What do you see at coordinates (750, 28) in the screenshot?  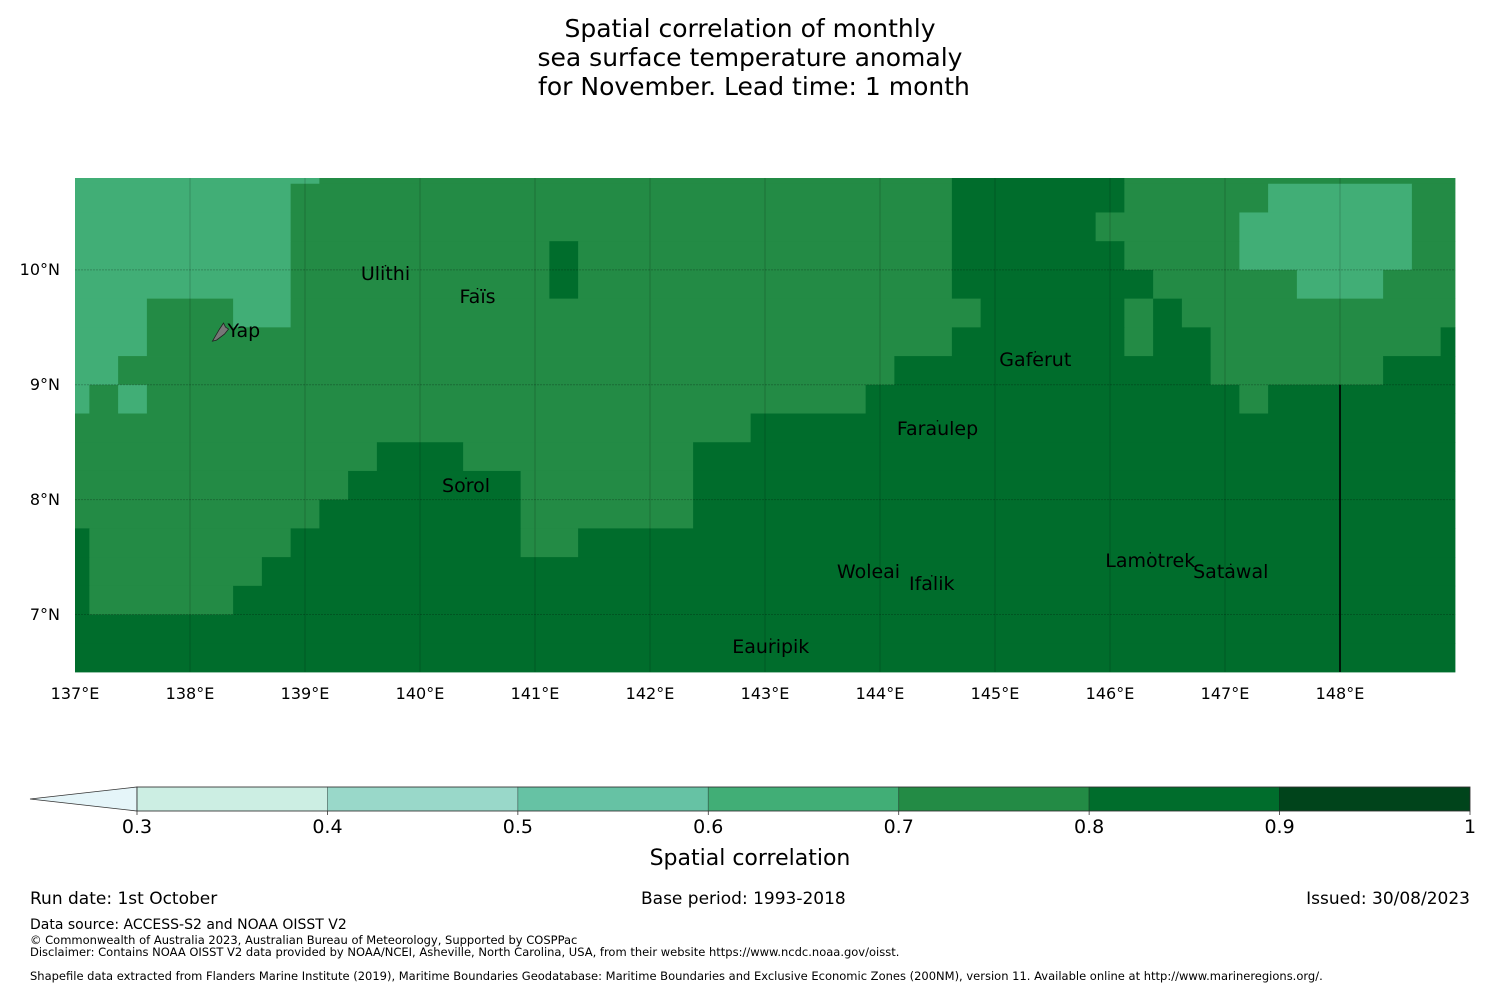 I see `title-line-1: Spatial correlation of monthly` at bounding box center [750, 28].